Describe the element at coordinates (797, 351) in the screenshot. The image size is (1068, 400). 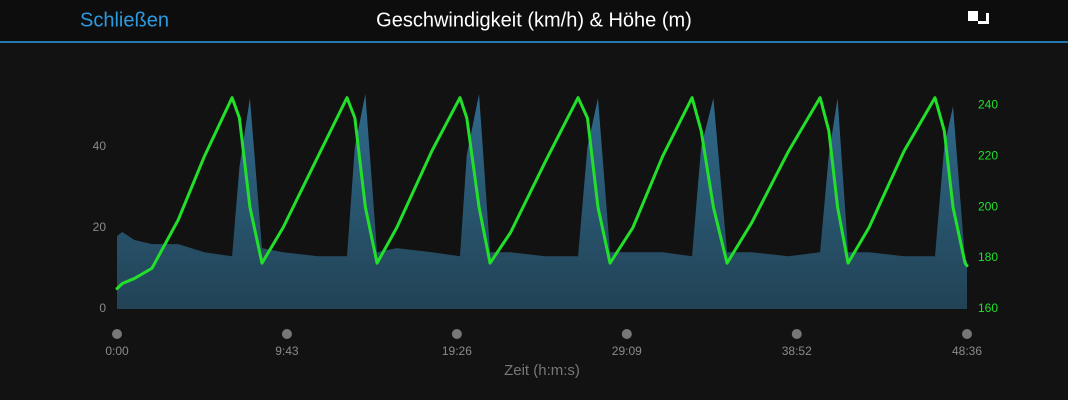
I see `x-tick-label: 38:52` at that location.